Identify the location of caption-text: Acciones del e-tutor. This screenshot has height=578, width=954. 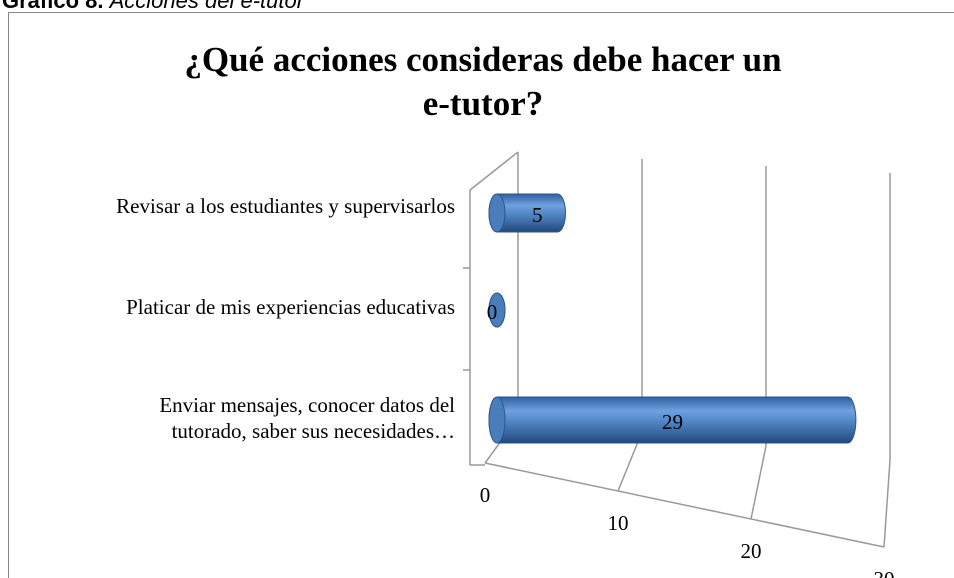
(207, 6).